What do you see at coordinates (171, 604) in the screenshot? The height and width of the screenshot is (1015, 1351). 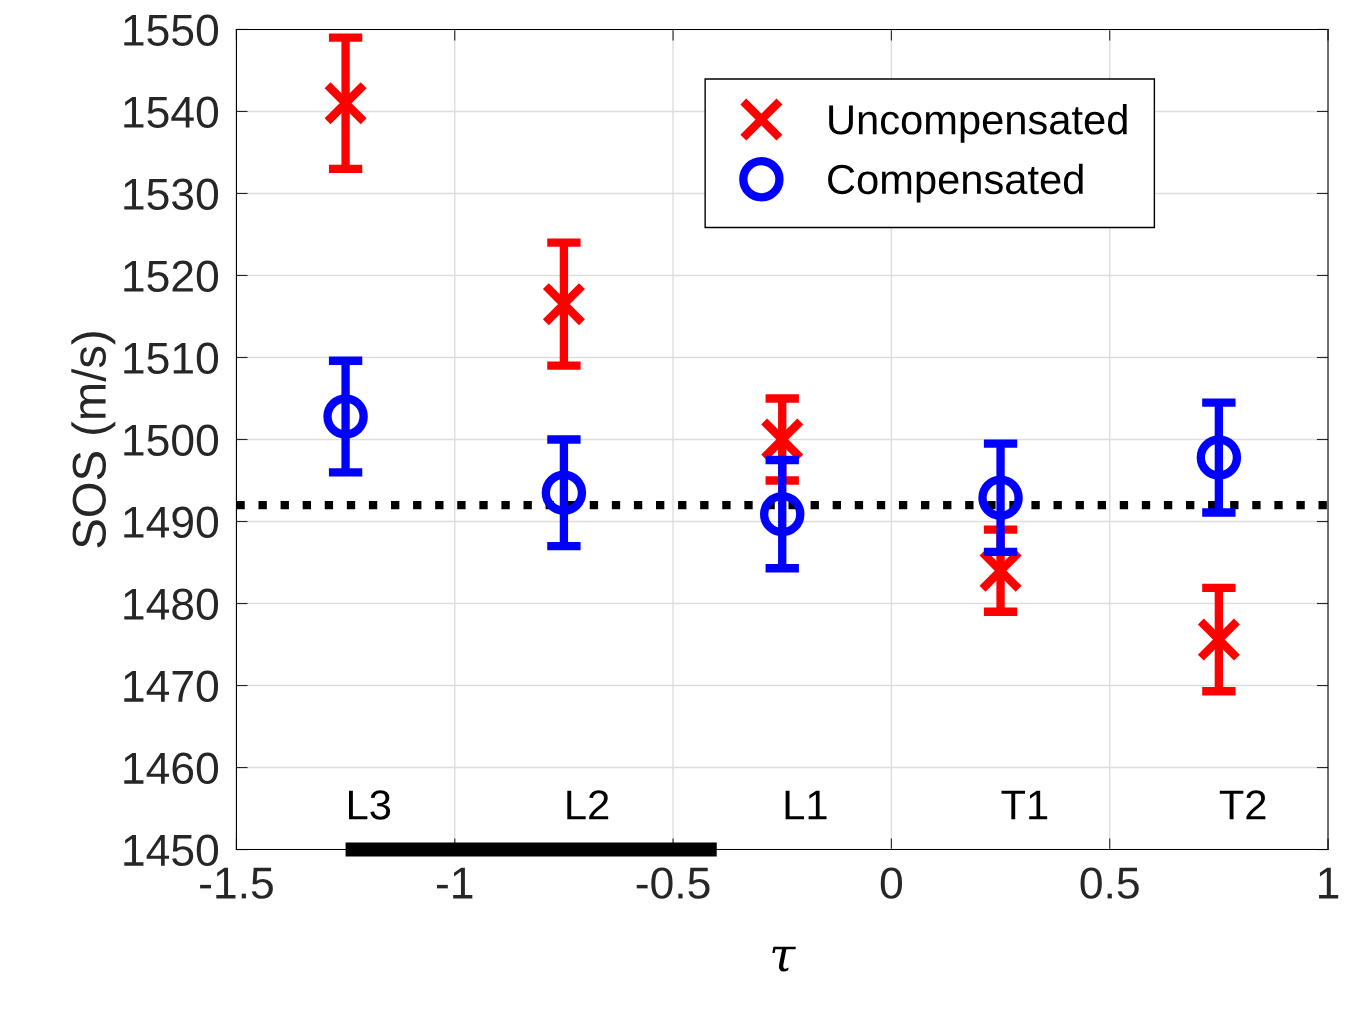 I see `y-tick-label: 1480` at bounding box center [171, 604].